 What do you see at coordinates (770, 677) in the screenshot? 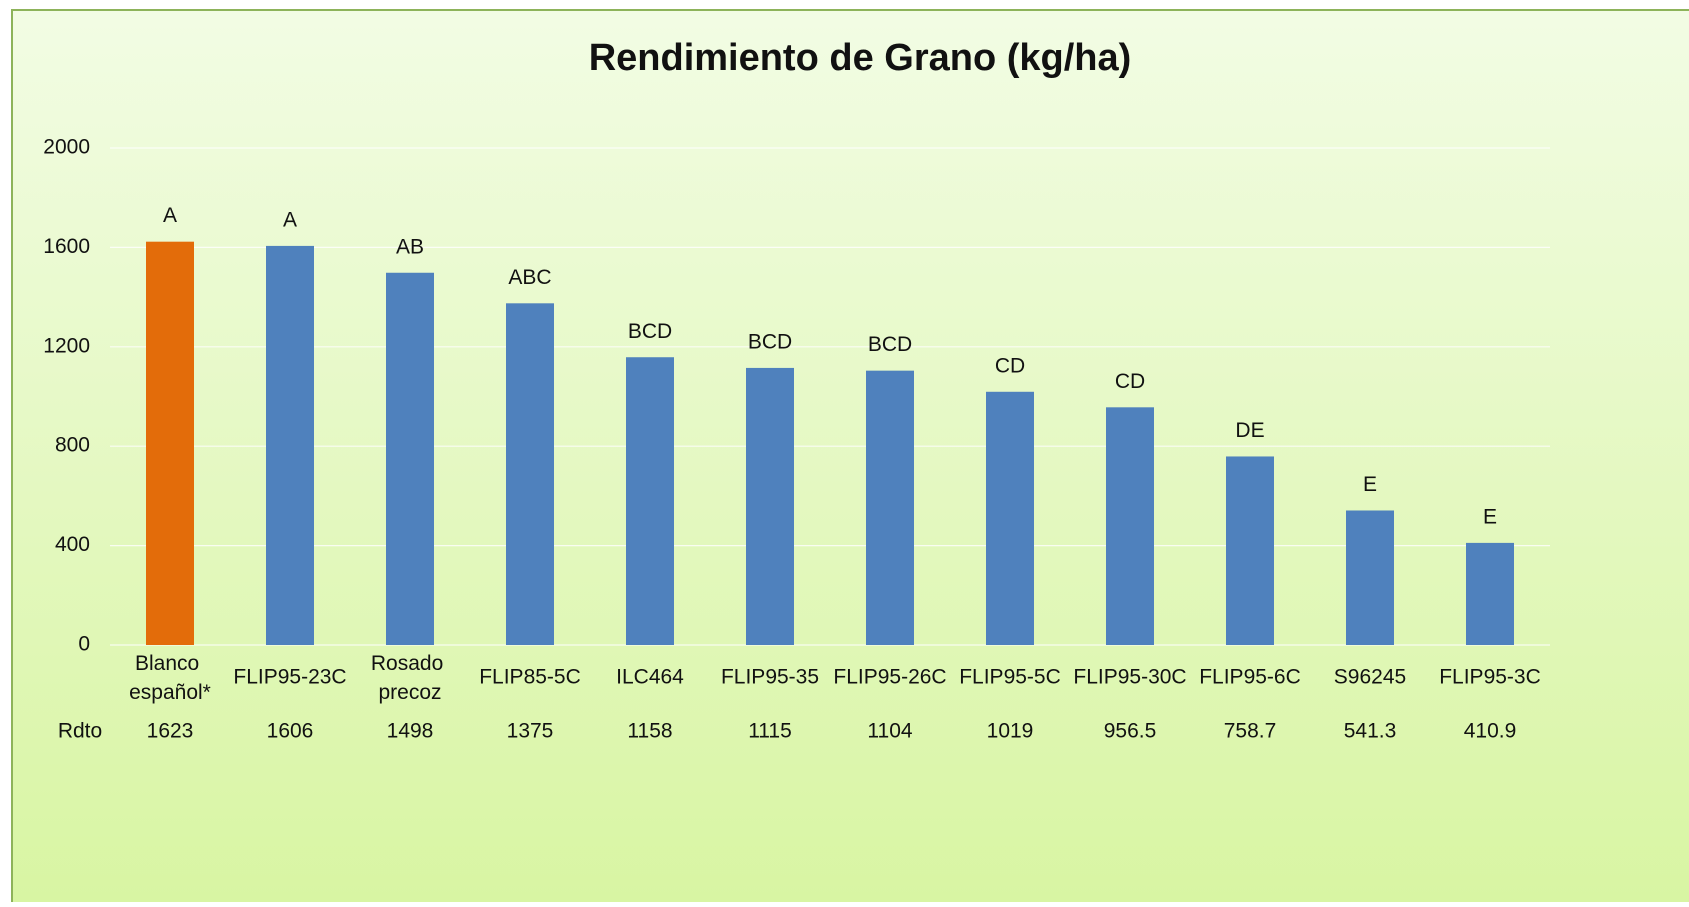
I see `x-tick-label: FLIP95-35` at bounding box center [770, 677].